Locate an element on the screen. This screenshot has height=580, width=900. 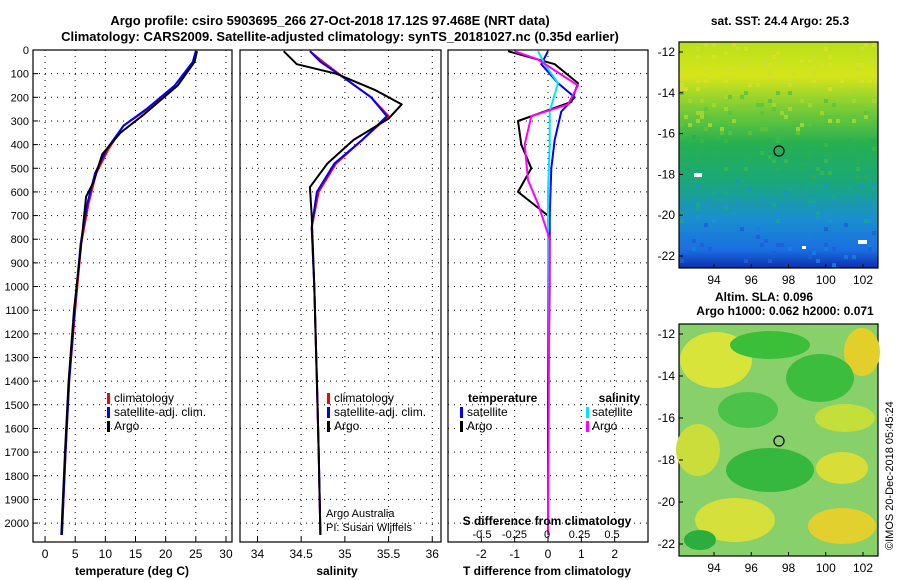
depth-tick-label: 100 is located at coordinates (20, 75).